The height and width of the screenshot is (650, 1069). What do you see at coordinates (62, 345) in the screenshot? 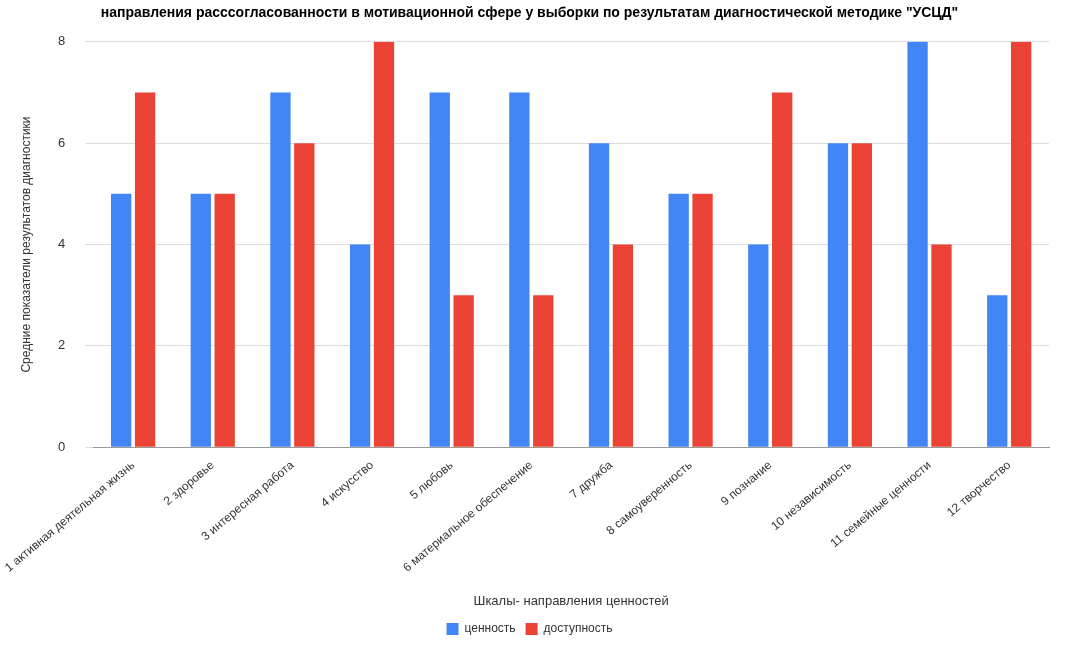
I see `y-tick-label: 2` at bounding box center [62, 345].